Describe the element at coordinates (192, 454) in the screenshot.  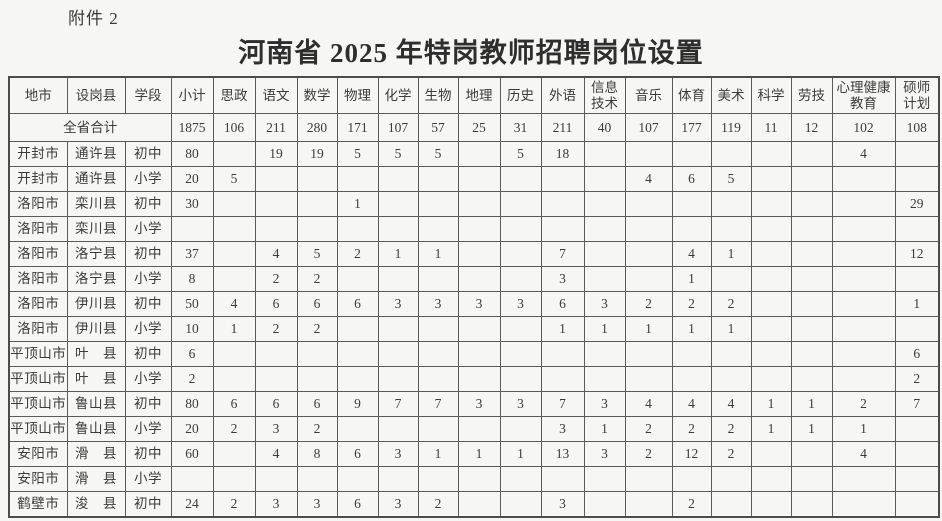
I see `value-cell: 60` at that location.